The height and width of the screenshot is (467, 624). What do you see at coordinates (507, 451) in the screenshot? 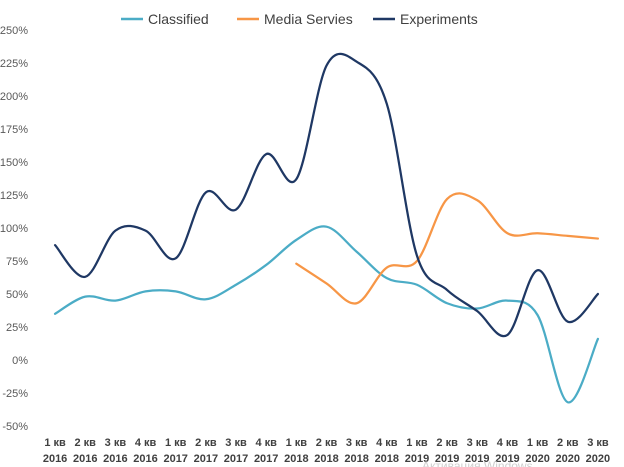
I see `x-tick-label: 4 кв 2019` at bounding box center [507, 451].